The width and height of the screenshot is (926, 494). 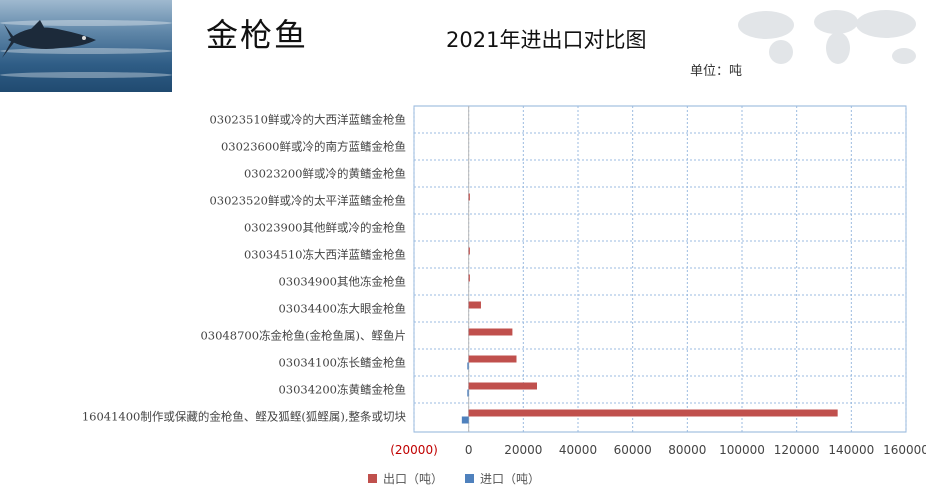 I want to click on x-tick-label: 120000, so click(x=797, y=450).